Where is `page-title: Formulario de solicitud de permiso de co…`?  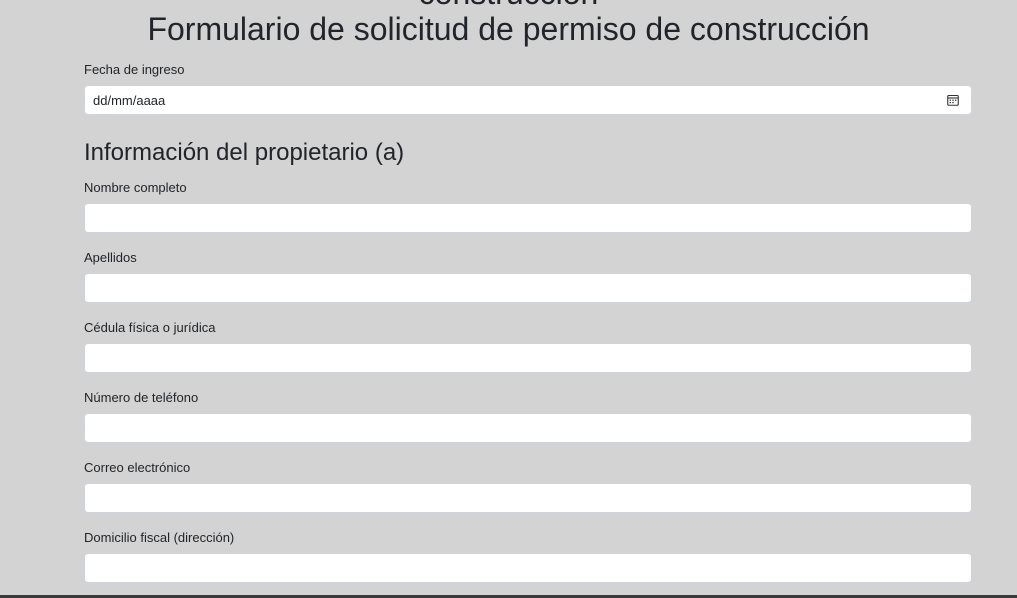
page-title: Formulario de solicitud de permiso de co… is located at coordinates (508, 29).